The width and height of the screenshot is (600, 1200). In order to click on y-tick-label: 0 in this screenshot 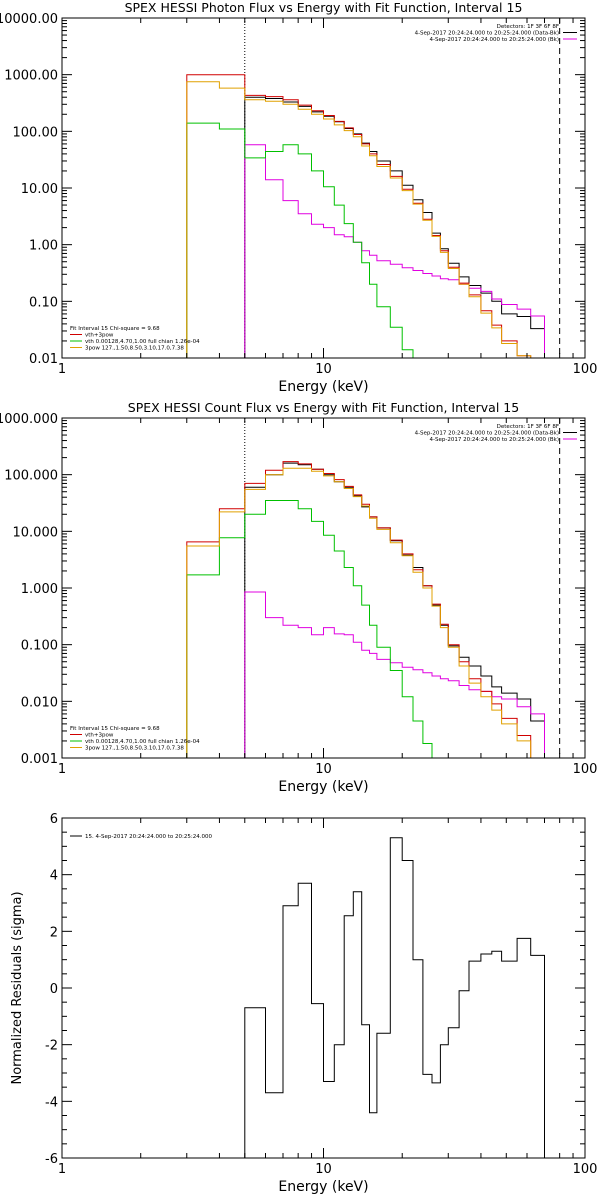, I will do `click(54, 989)`.